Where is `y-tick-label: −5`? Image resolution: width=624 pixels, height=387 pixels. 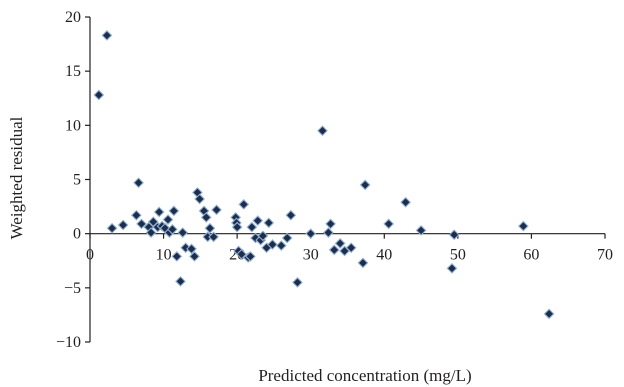 y-tick-label: −5 is located at coordinates (72, 288).